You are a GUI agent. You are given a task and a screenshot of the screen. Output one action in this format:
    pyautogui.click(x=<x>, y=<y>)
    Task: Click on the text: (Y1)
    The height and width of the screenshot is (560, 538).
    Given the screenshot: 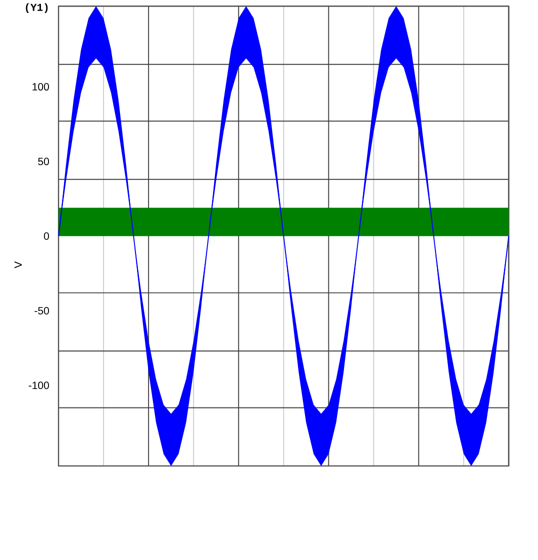 What is the action you would take?
    pyautogui.click(x=37, y=8)
    